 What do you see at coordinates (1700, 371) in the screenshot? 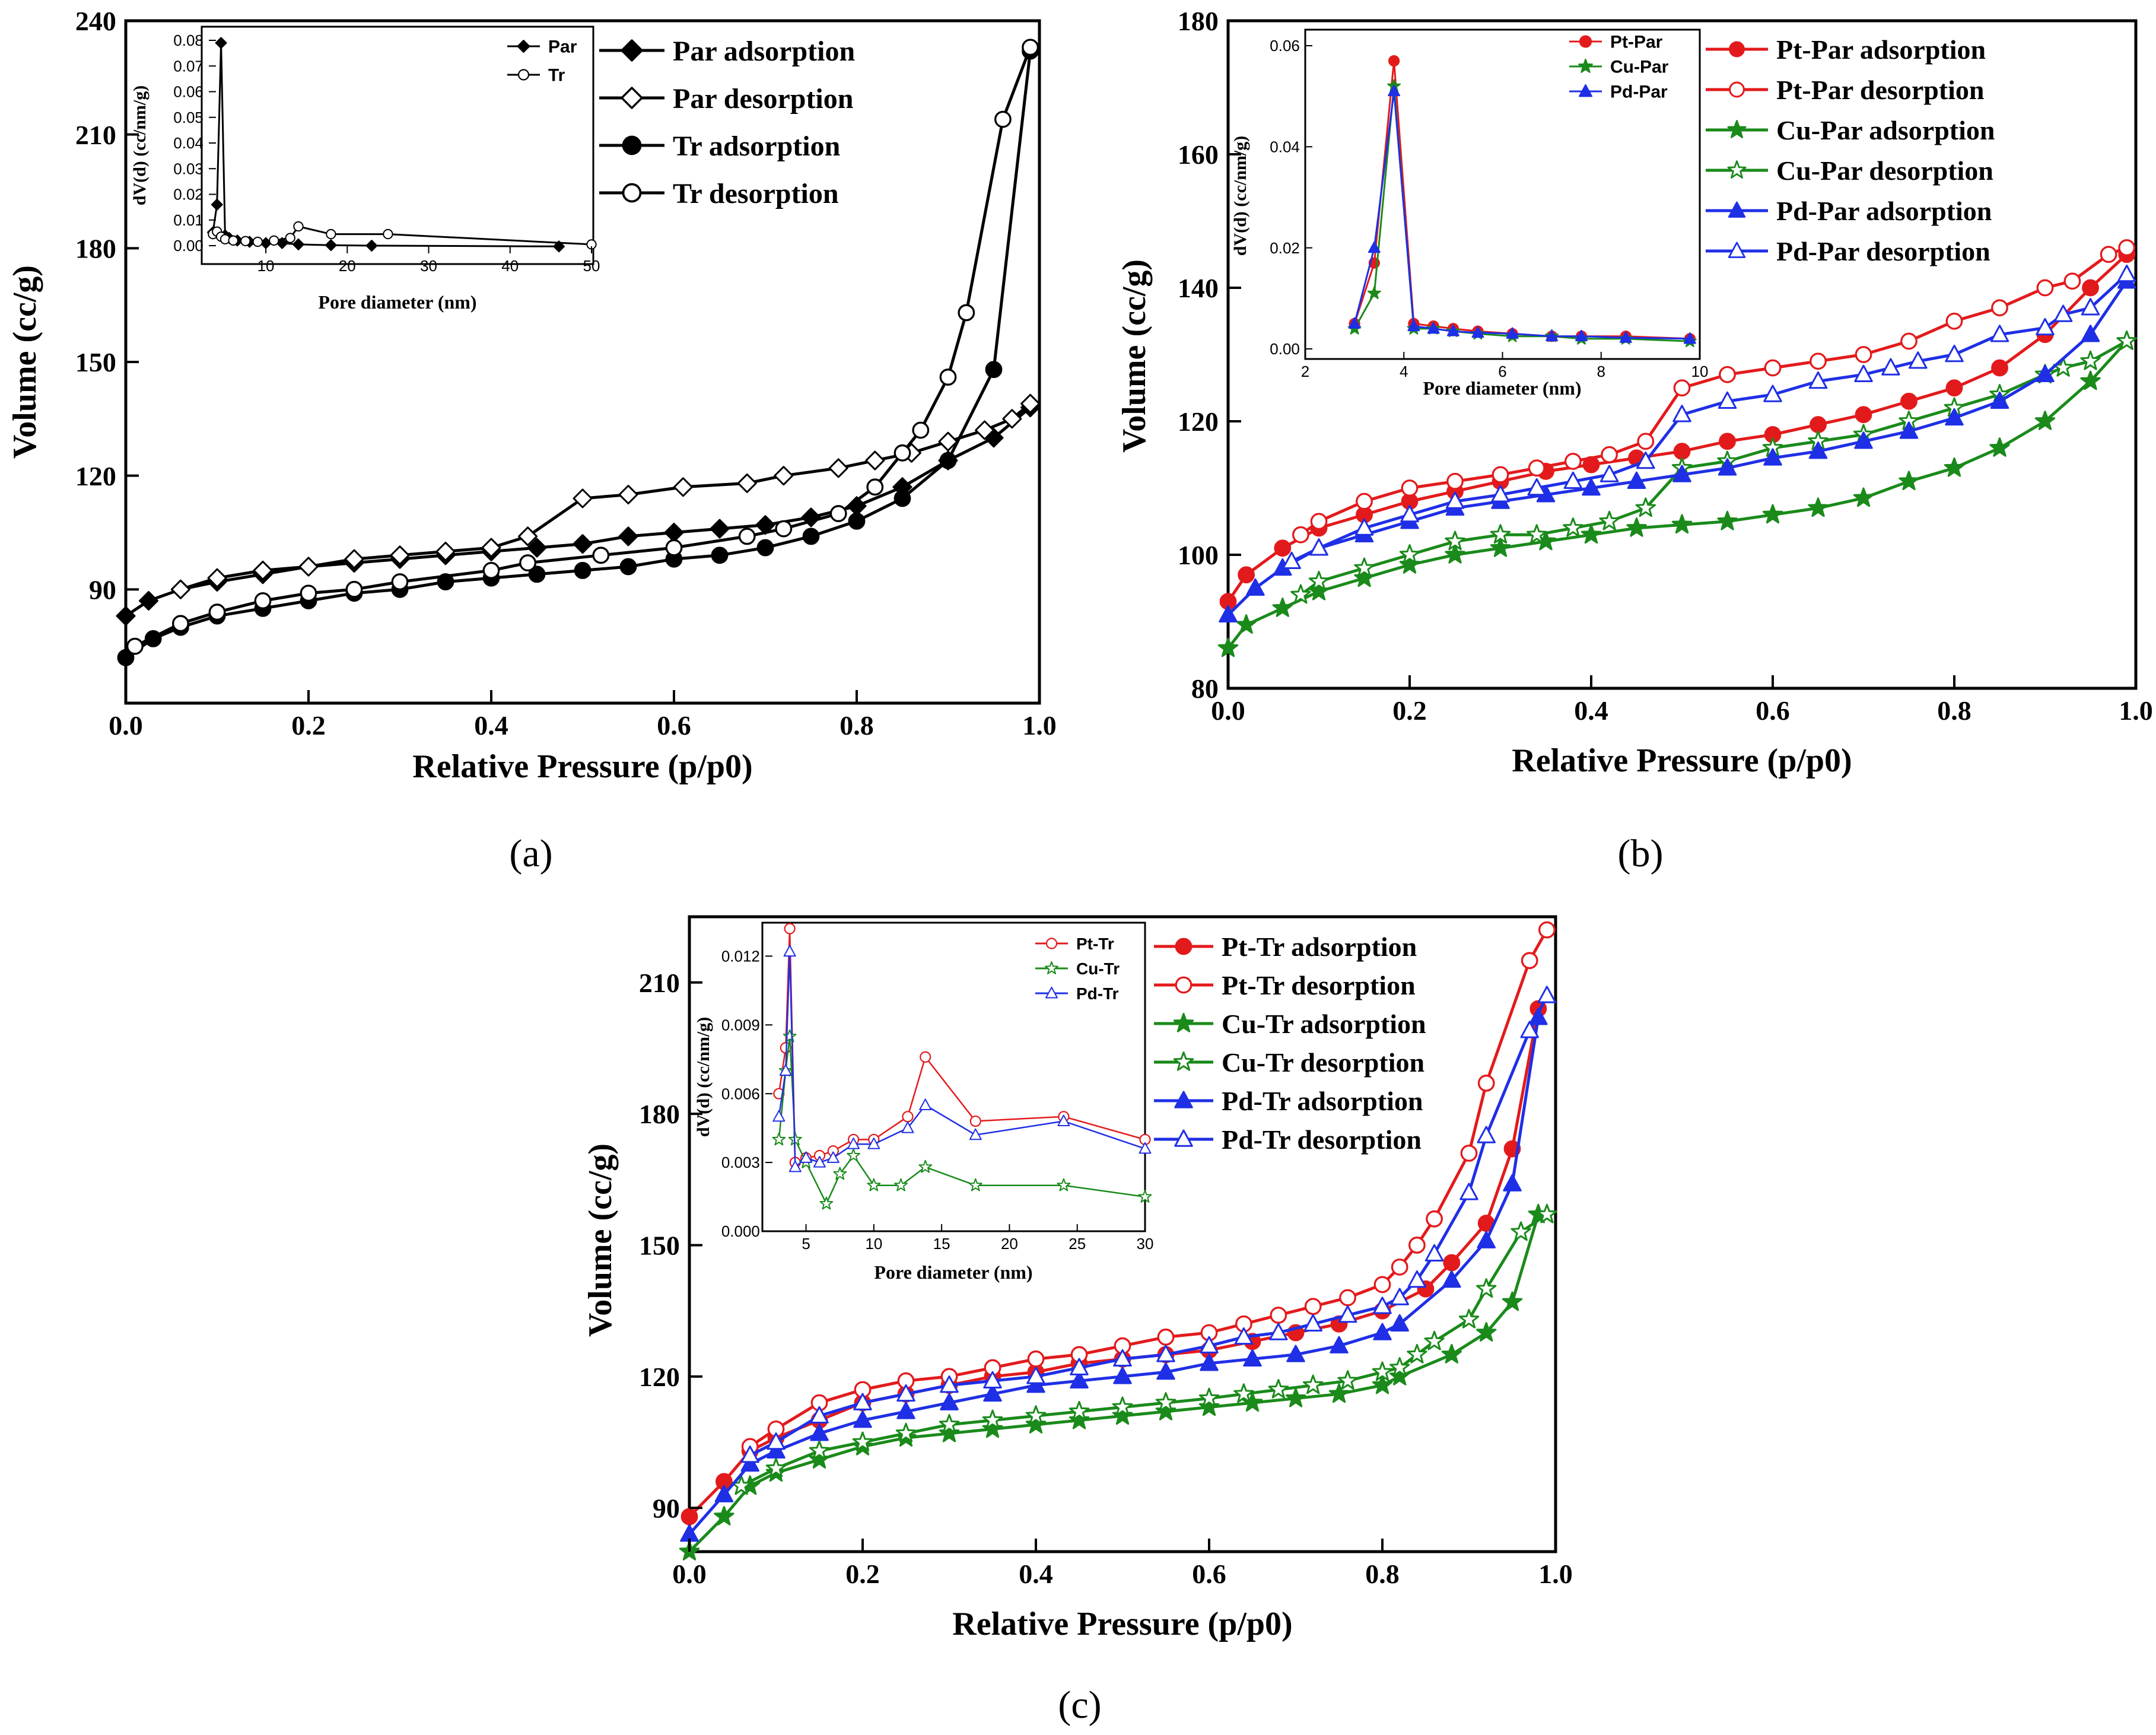
I see `panel-b-inset-x-tick-label: 10` at bounding box center [1700, 371].